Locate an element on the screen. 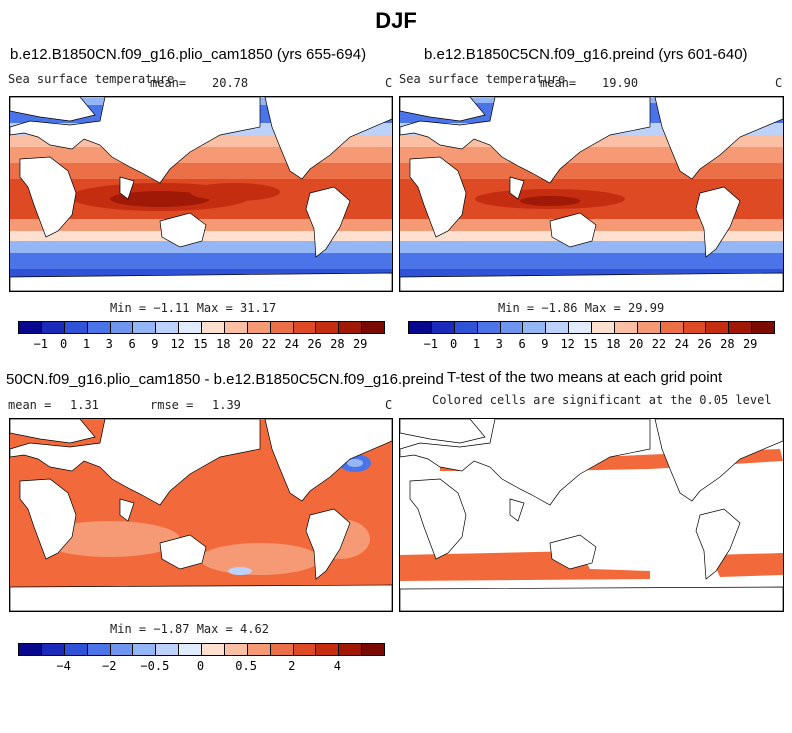 This screenshot has height=733, width=792. panel3-colorbar is located at coordinates (201, 649).